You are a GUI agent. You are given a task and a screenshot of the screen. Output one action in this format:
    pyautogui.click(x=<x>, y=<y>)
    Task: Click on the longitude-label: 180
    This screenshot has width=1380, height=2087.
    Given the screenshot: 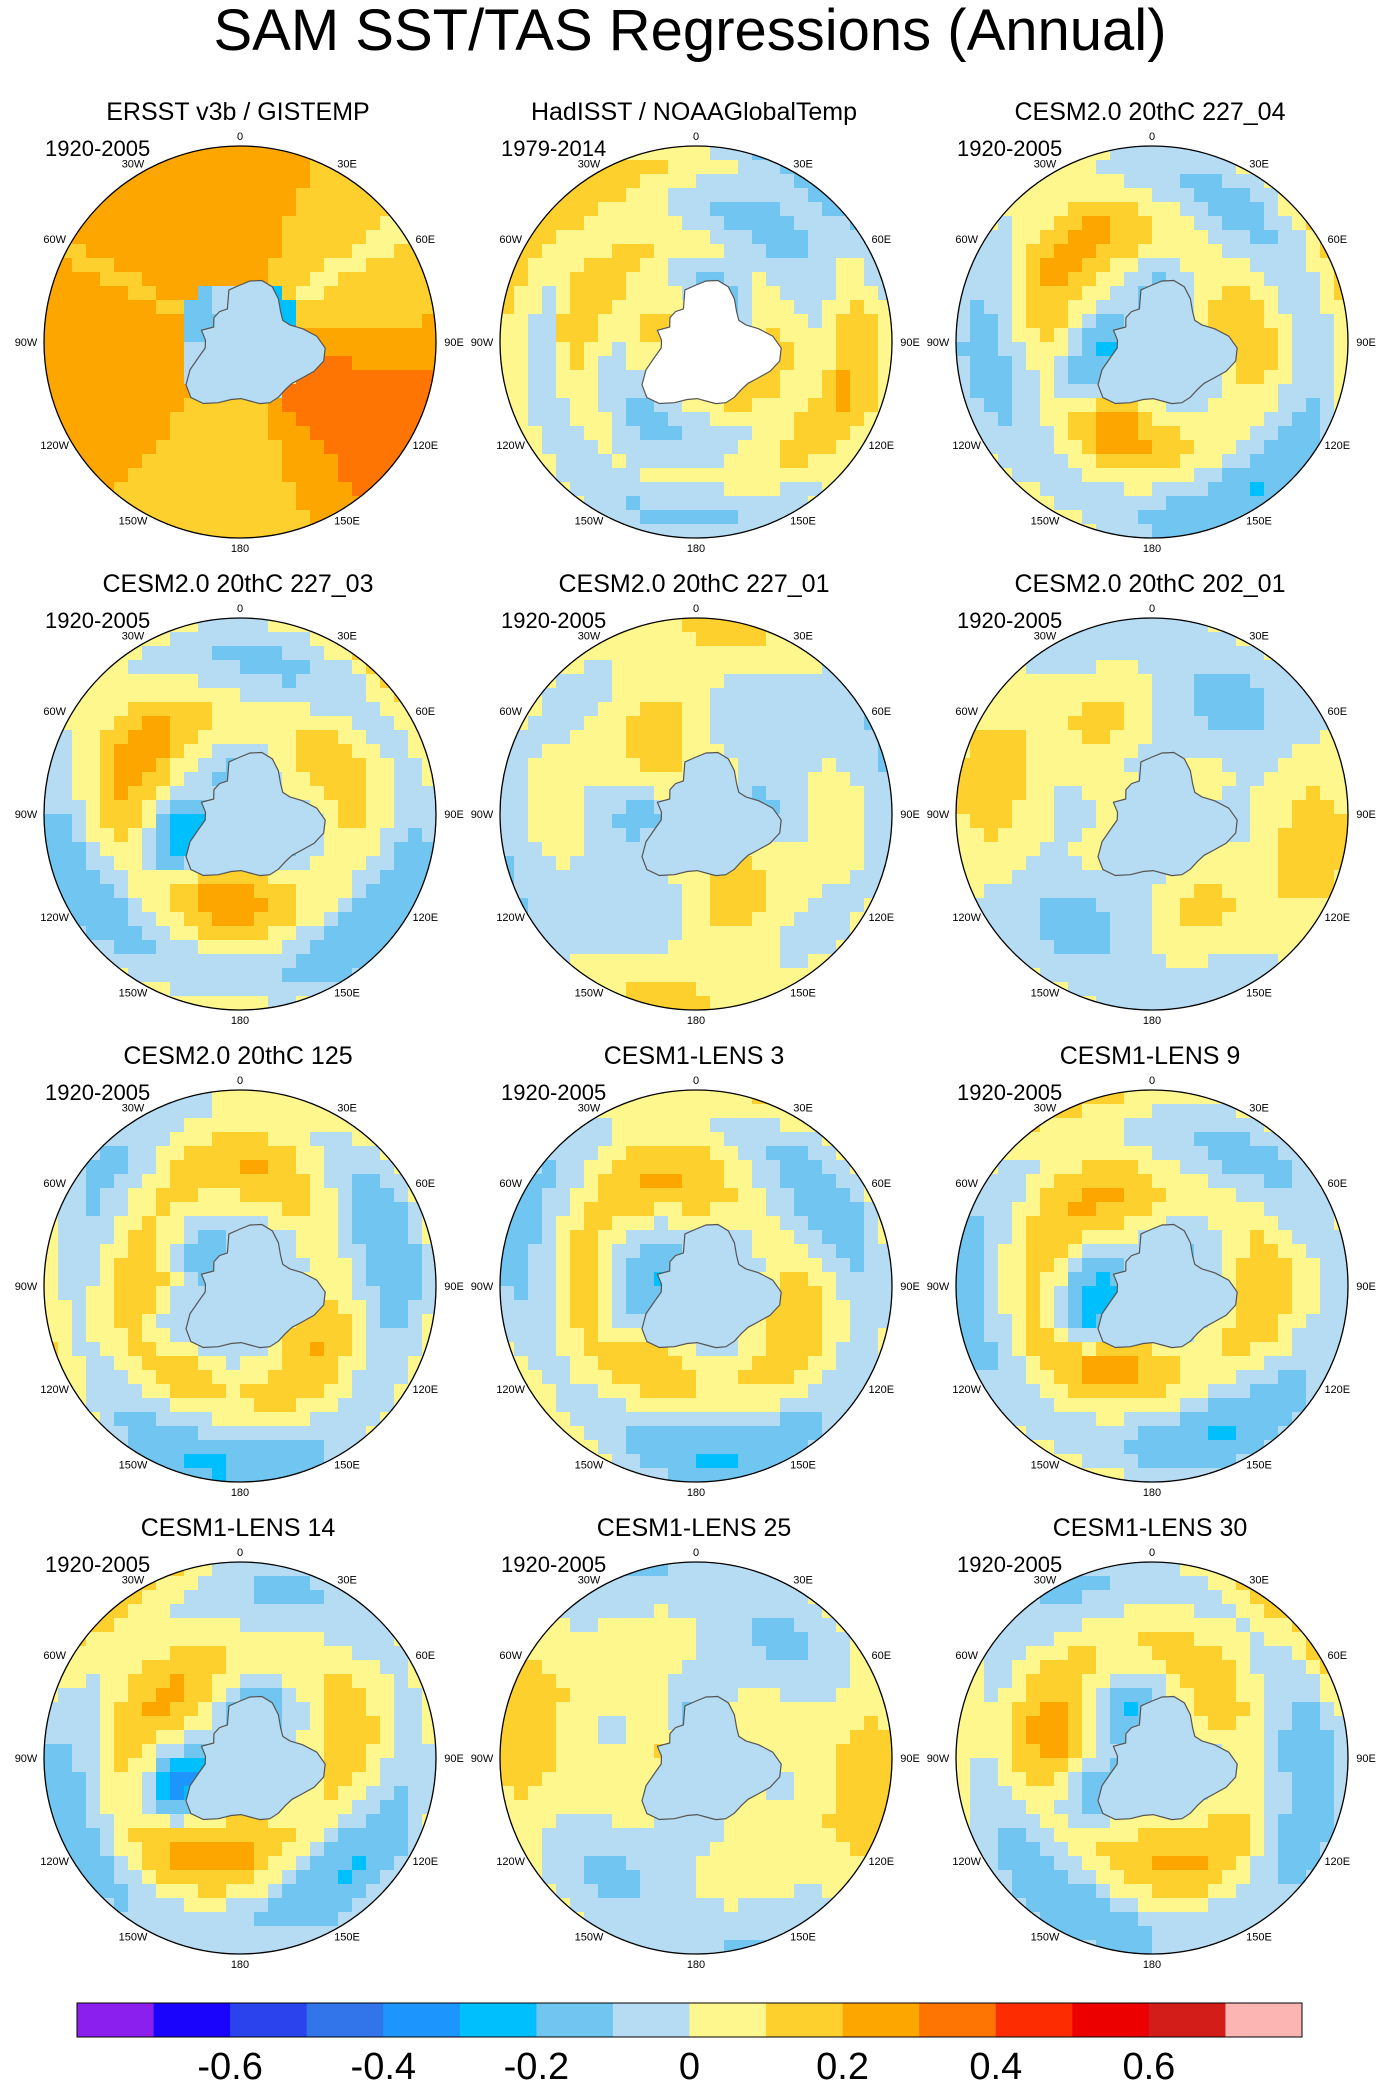 What is the action you would take?
    pyautogui.click(x=696, y=549)
    